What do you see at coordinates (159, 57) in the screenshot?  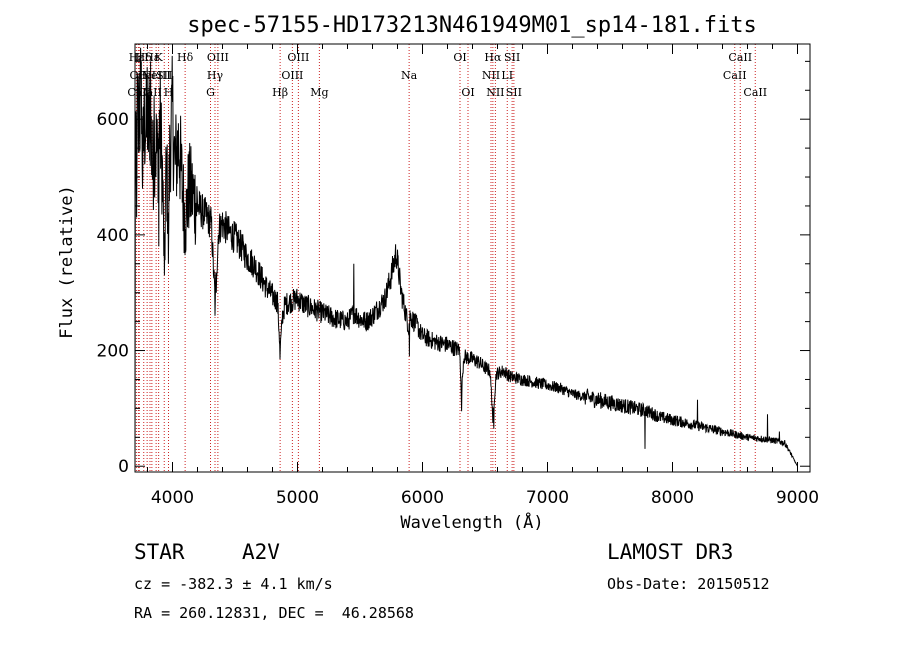 I see `line-marker-label: K` at bounding box center [159, 57].